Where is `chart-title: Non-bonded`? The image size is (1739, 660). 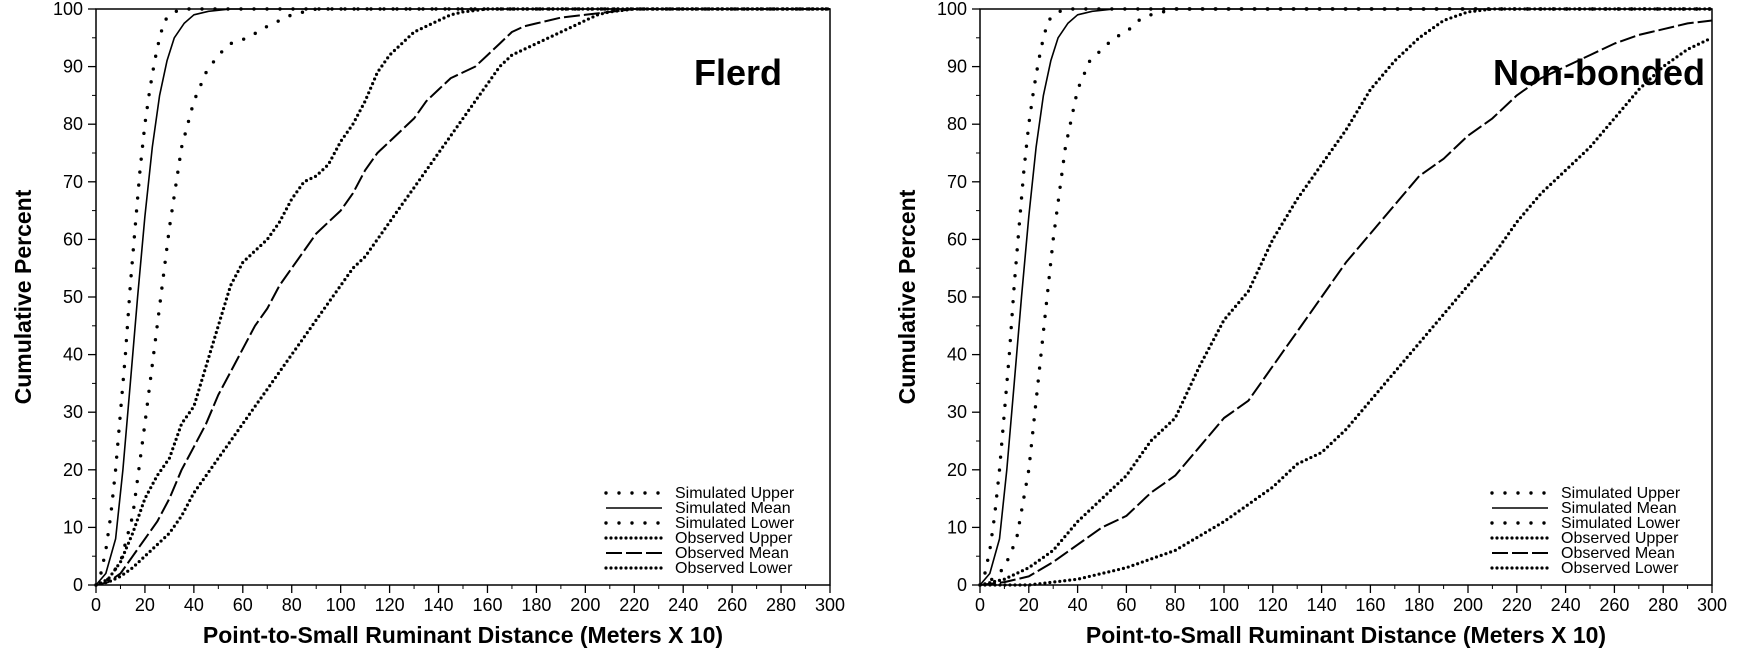 chart-title: Non-bonded is located at coordinates (1599, 72).